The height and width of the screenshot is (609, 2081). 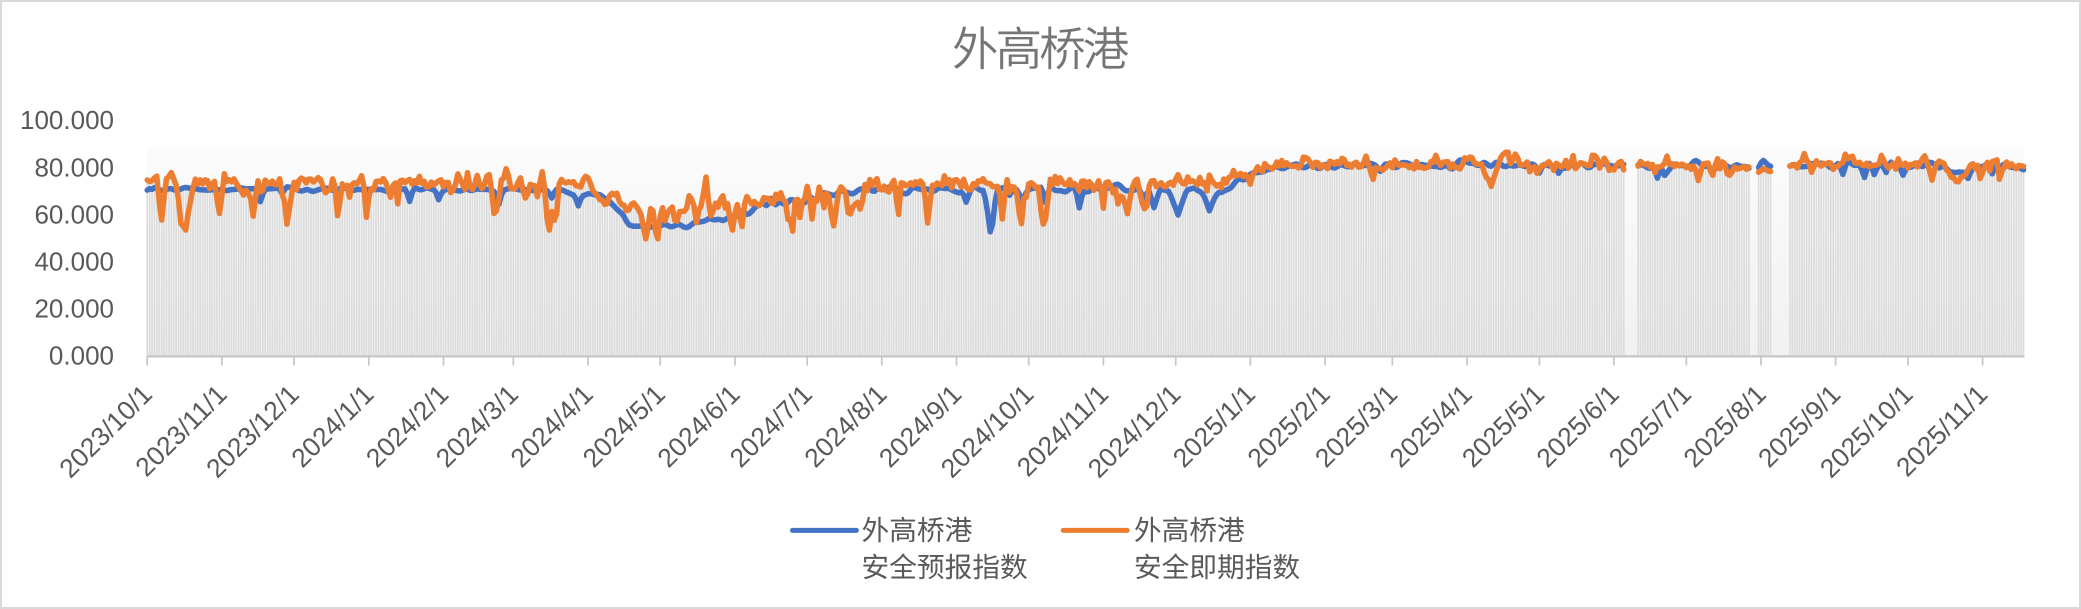 I want to click on svg-text: 100.000, so click(x=67, y=120).